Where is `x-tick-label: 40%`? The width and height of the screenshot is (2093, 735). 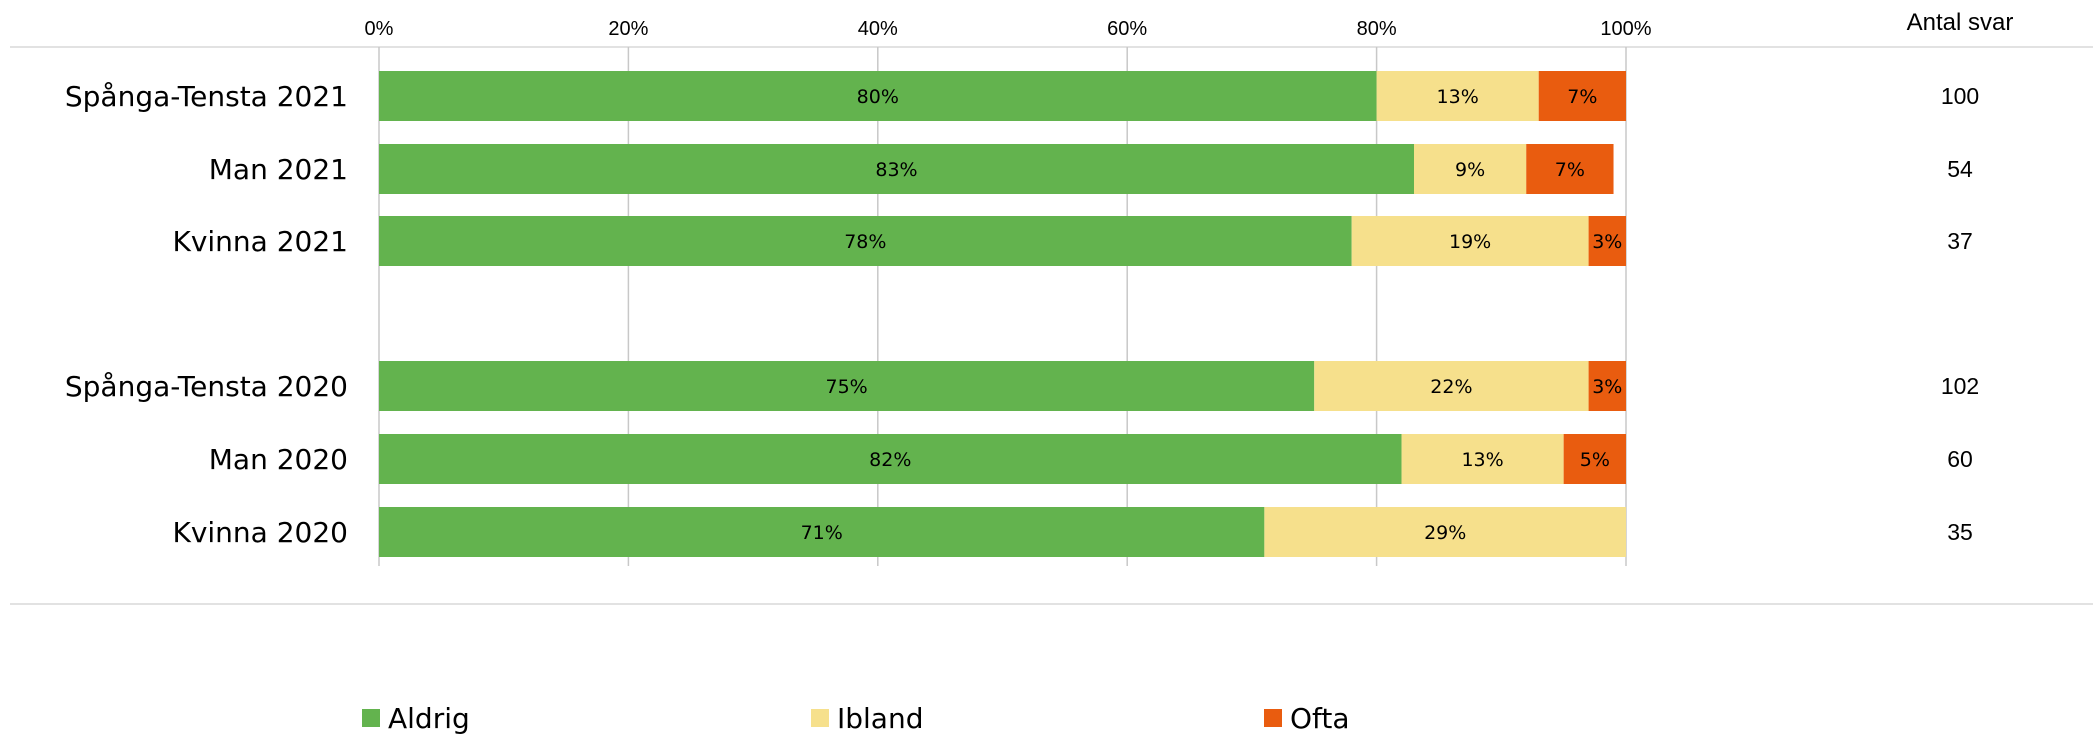
x-tick-label: 40% is located at coordinates (878, 29).